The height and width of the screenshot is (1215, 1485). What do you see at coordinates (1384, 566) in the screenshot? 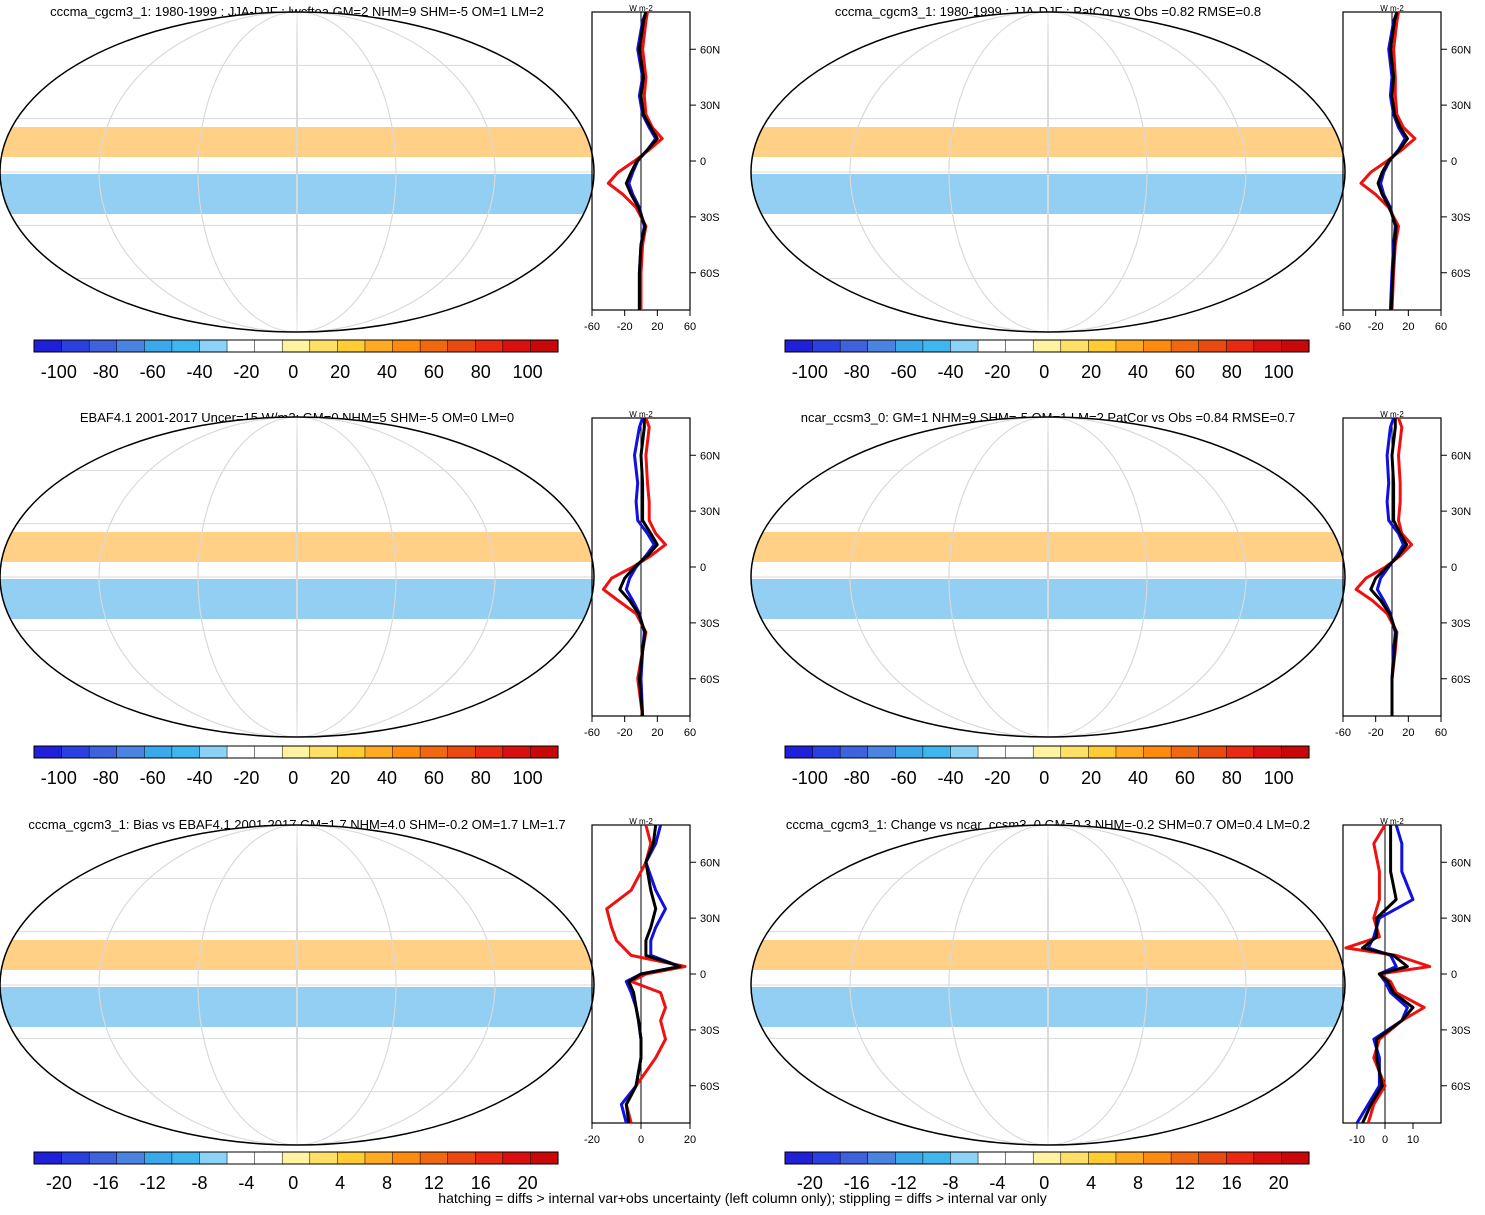
I see `profile-series-red` at bounding box center [1384, 566].